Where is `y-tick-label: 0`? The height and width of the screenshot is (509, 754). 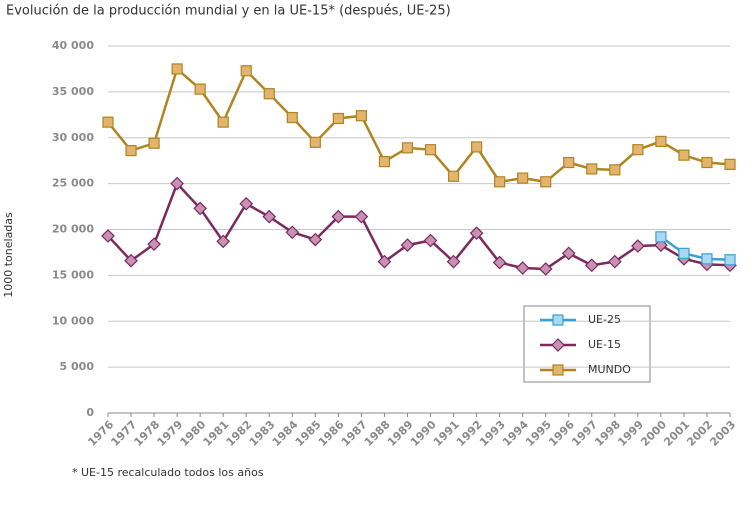
y-tick-label: 0 is located at coordinates (90, 412).